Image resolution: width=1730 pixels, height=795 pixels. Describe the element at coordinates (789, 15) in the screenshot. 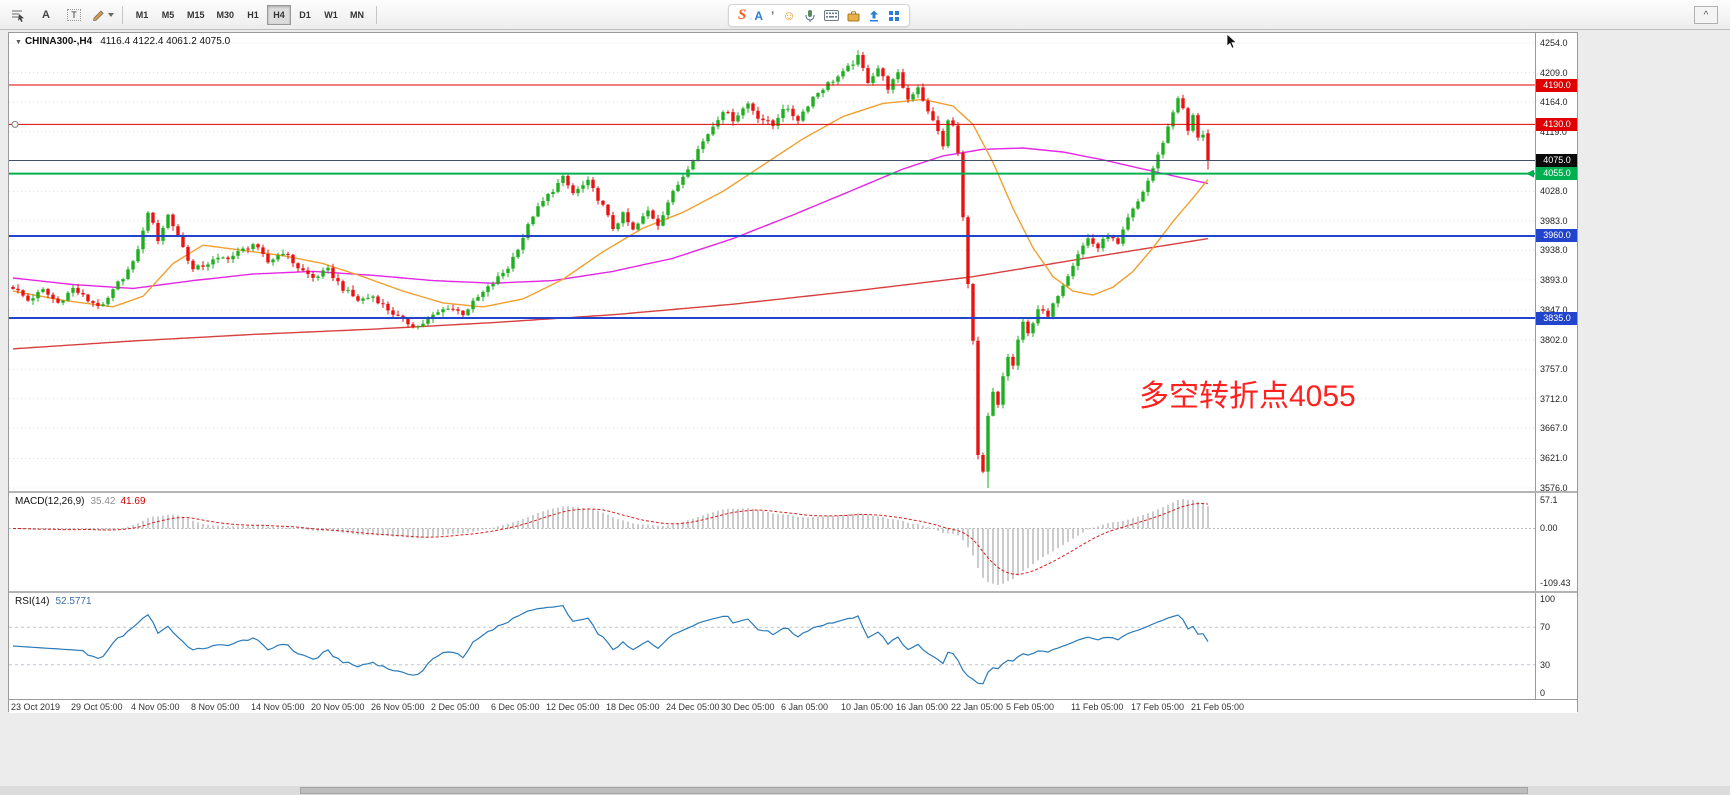

I see `emoji-icon: ☺` at that location.